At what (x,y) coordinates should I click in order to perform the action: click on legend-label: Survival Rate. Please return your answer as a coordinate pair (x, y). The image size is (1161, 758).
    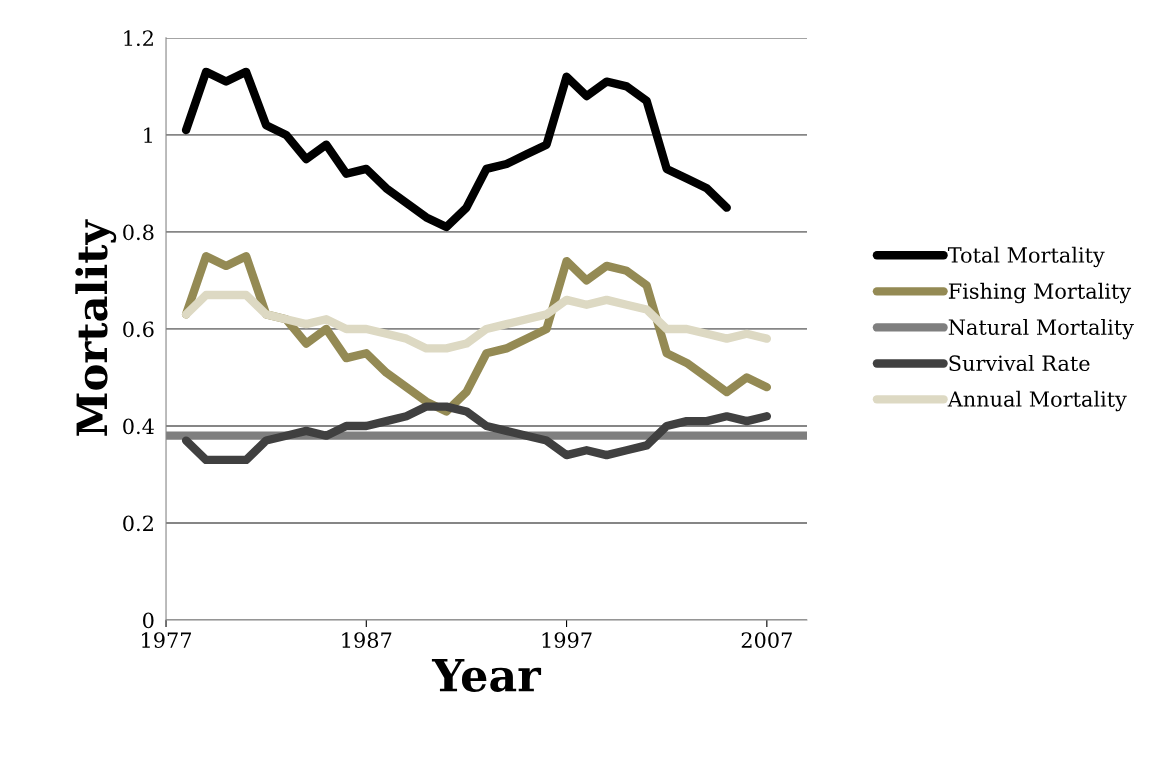
    Looking at the image, I should click on (1019, 363).